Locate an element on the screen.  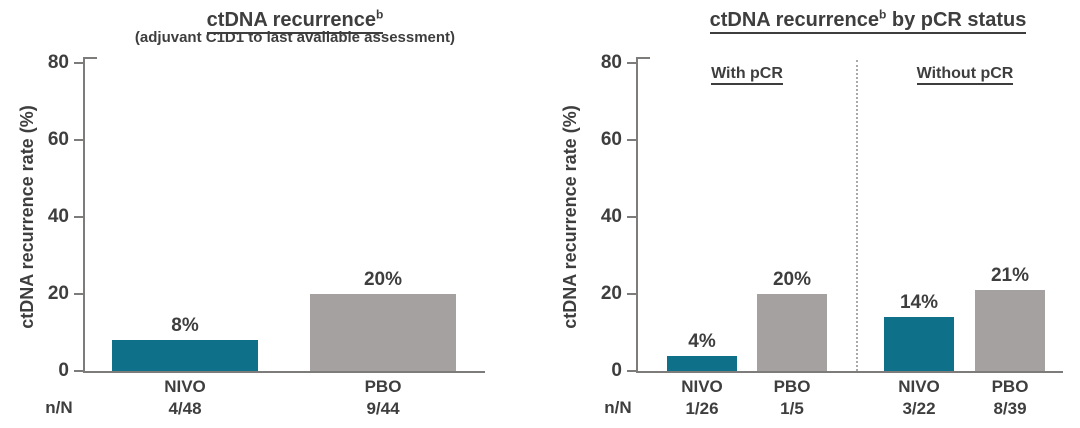
right-chart-title: ctDNA recurrenceb by pCR status is located at coordinates (868, 18).